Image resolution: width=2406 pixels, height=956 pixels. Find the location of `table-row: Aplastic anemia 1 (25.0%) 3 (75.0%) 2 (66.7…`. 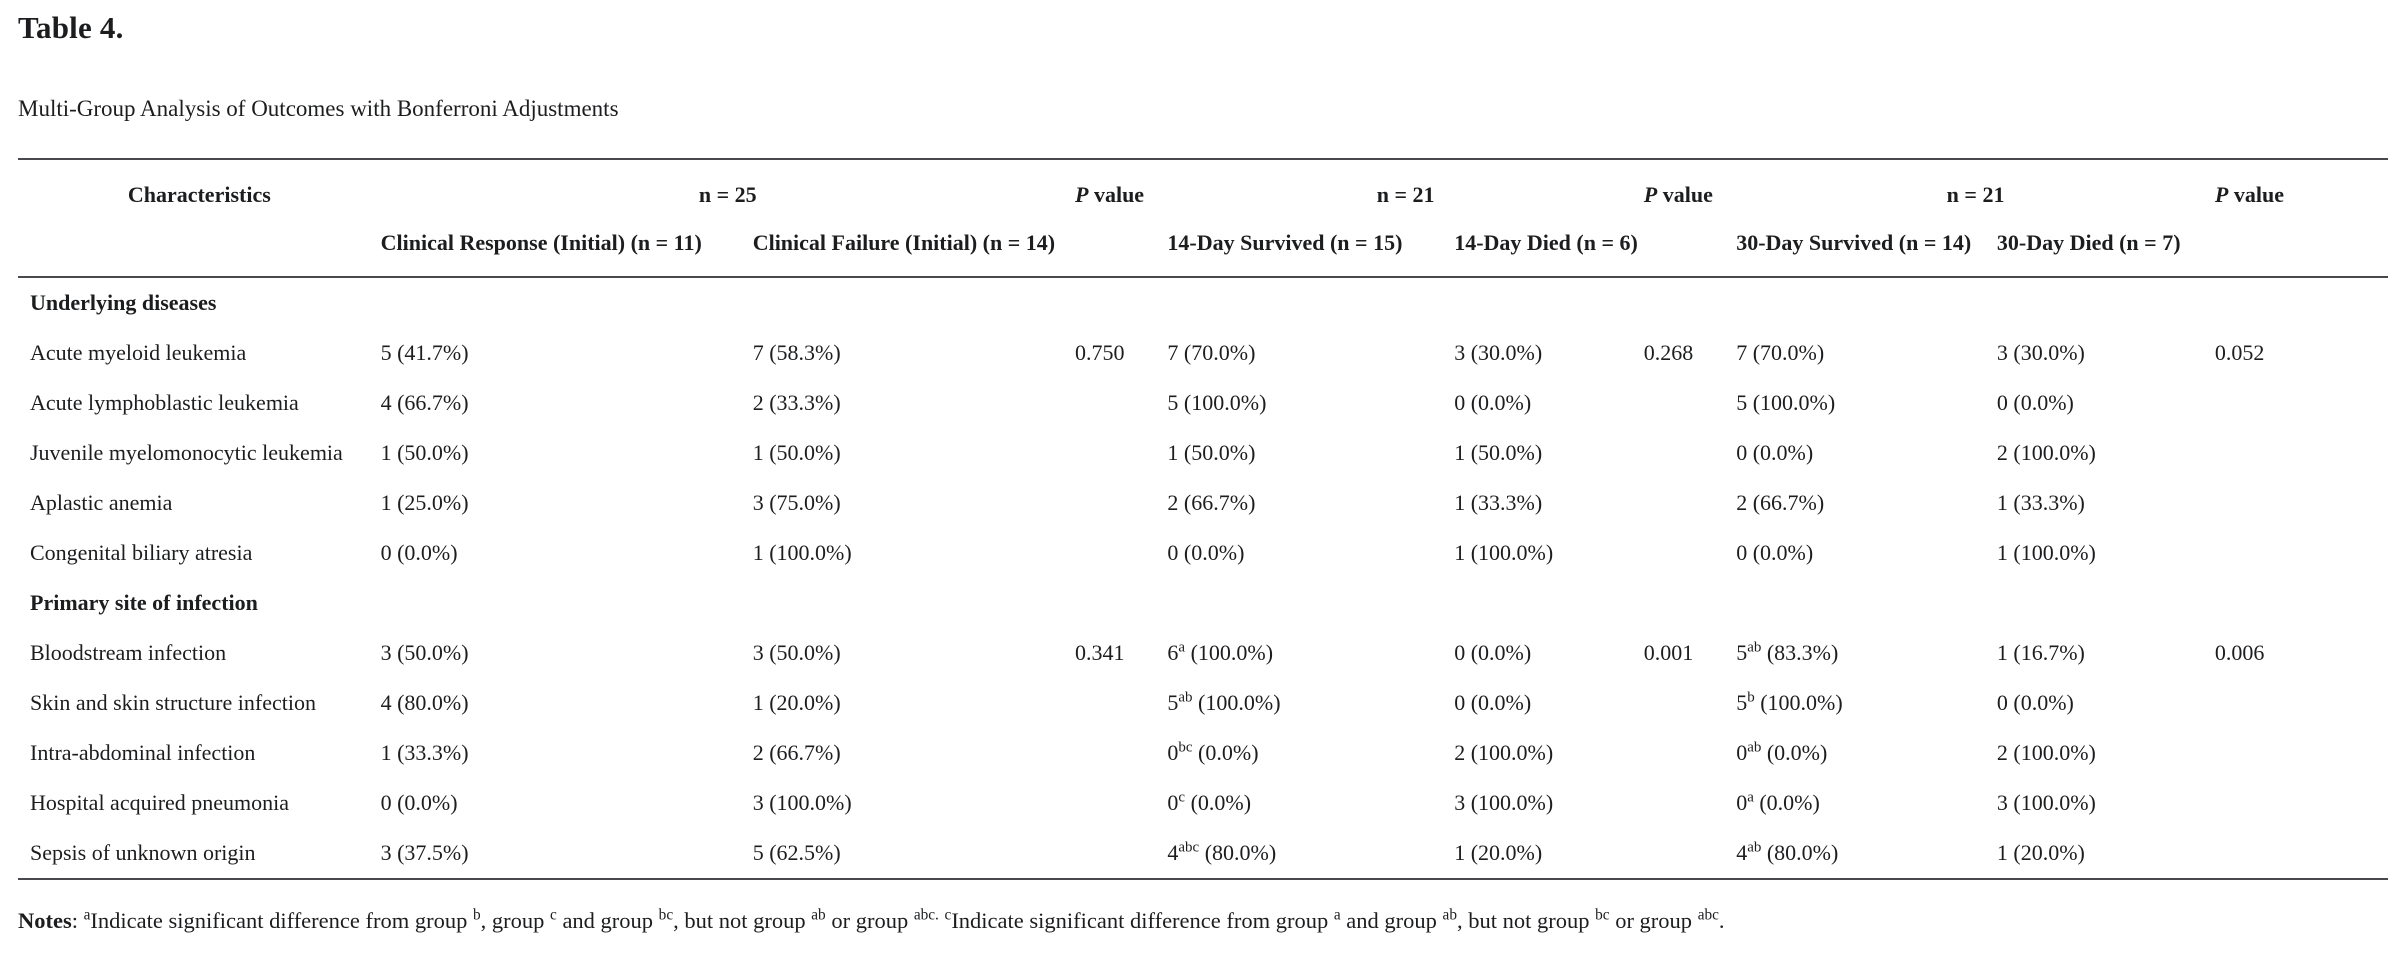

table-row: Aplastic anemia 1 (25.0%) 3 (75.0%) 2 (66.7… is located at coordinates (1203, 503).